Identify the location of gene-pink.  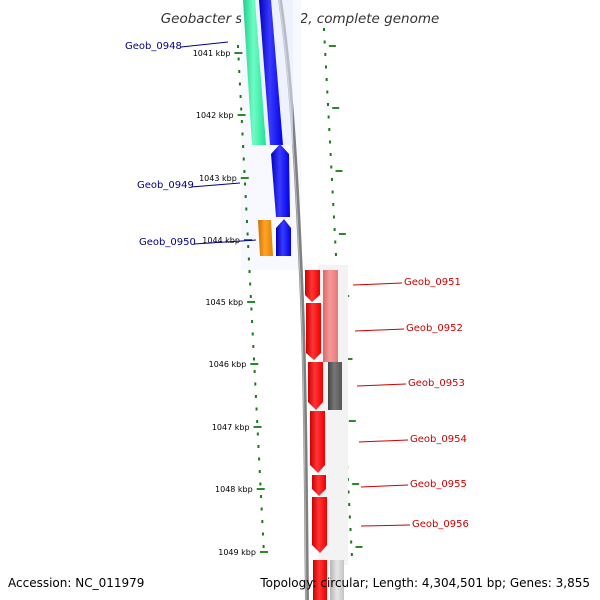
(330, 316).